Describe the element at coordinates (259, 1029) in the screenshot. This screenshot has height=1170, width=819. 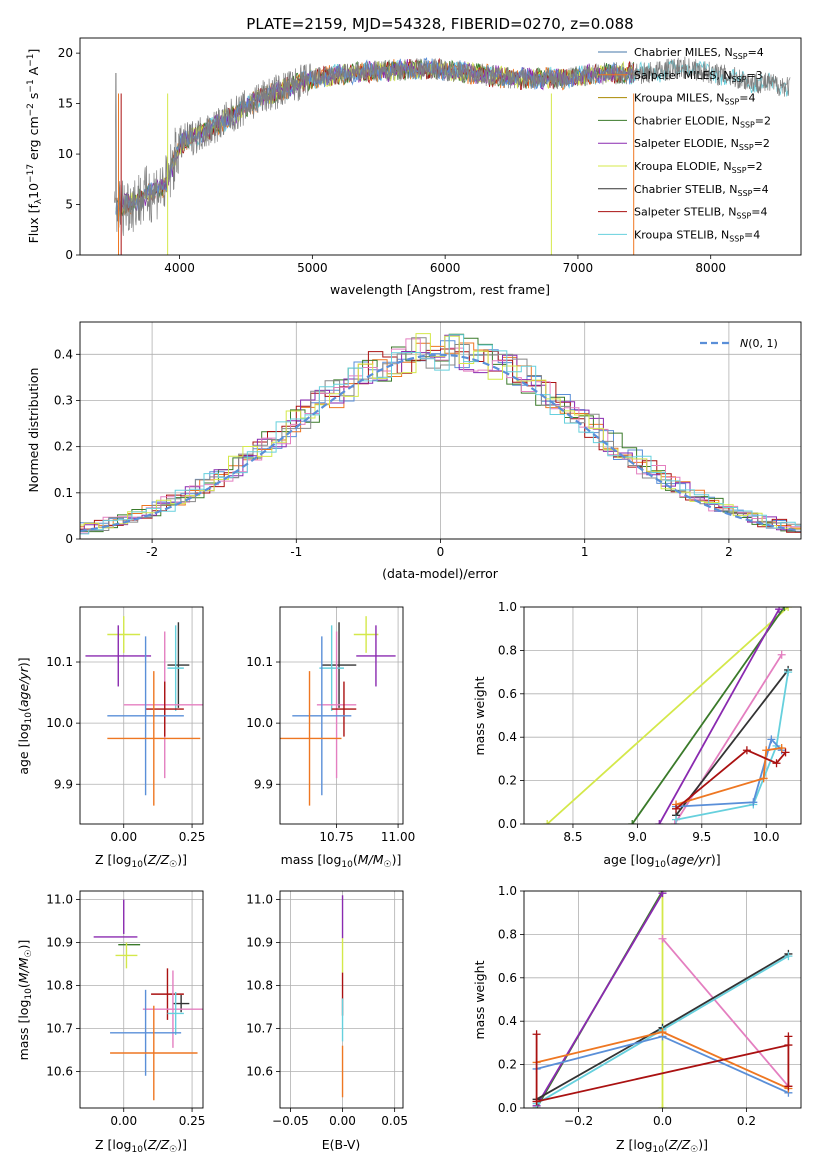
I see `y-tick-label: 10.7` at that location.